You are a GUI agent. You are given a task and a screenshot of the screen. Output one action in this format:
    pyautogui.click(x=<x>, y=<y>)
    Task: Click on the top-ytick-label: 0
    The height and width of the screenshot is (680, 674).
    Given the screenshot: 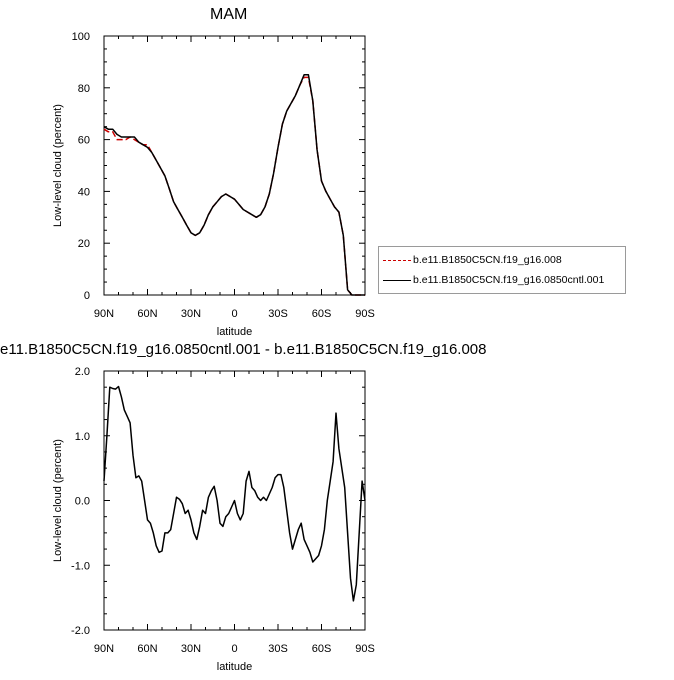 What is the action you would take?
    pyautogui.click(x=87, y=296)
    